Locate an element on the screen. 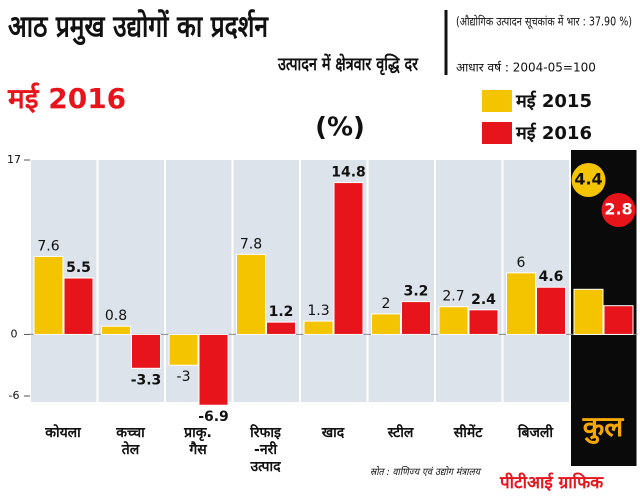 Image resolution: width=640 pixels, height=500 pixels. value-label: -3.3 is located at coordinates (146, 380).